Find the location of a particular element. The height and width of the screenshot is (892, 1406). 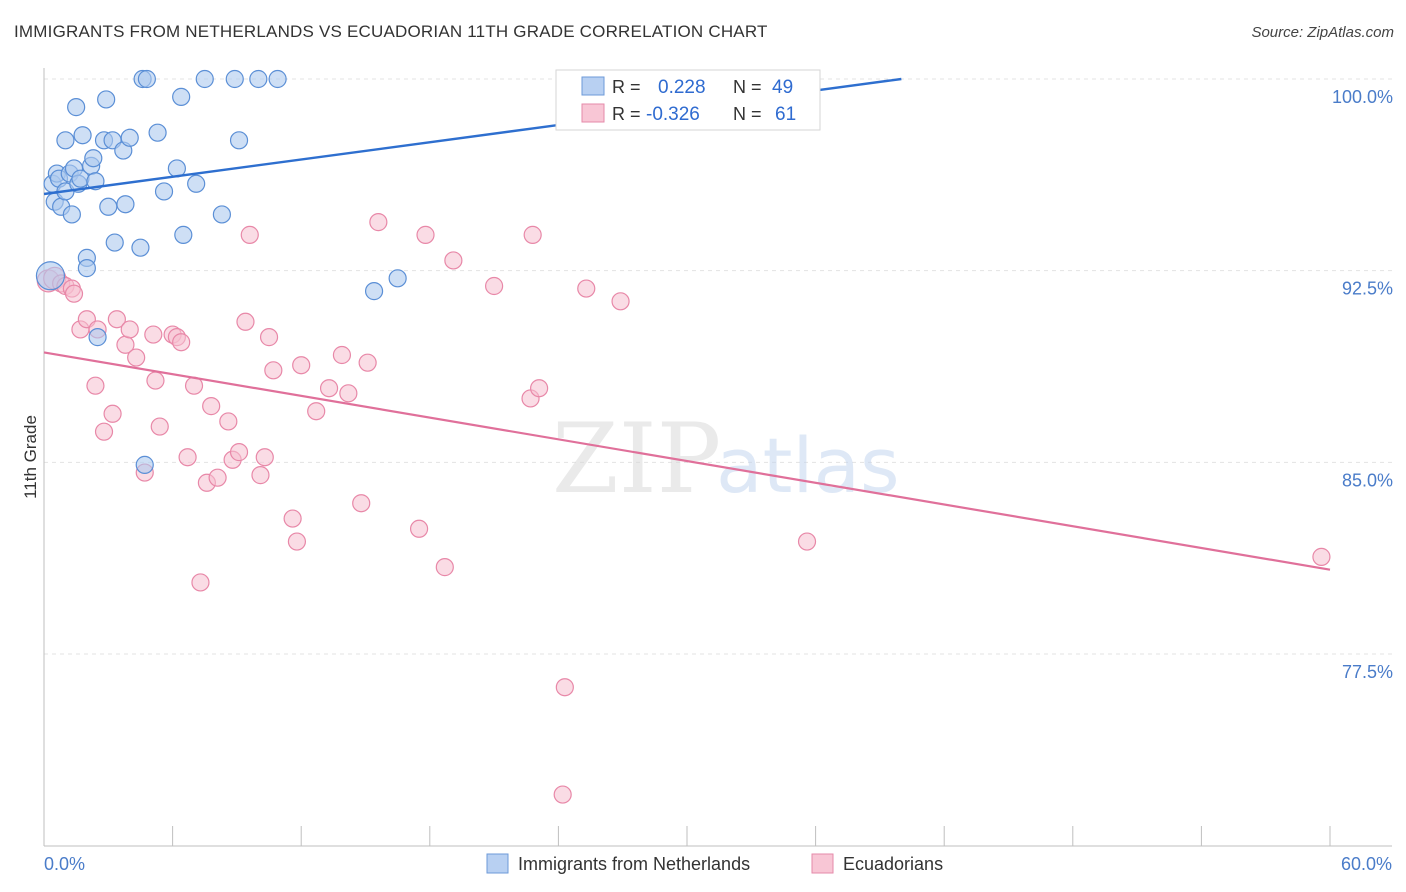

y-tick-label: 77.5% is located at coordinates (1367, 672).